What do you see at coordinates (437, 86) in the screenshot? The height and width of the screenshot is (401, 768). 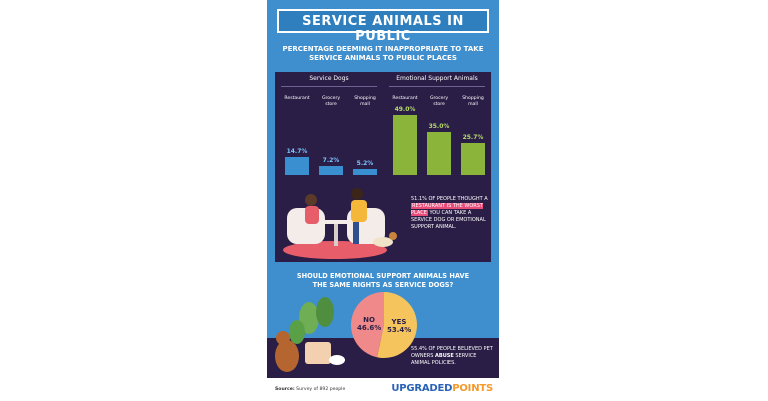 I see `header-divider-right` at bounding box center [437, 86].